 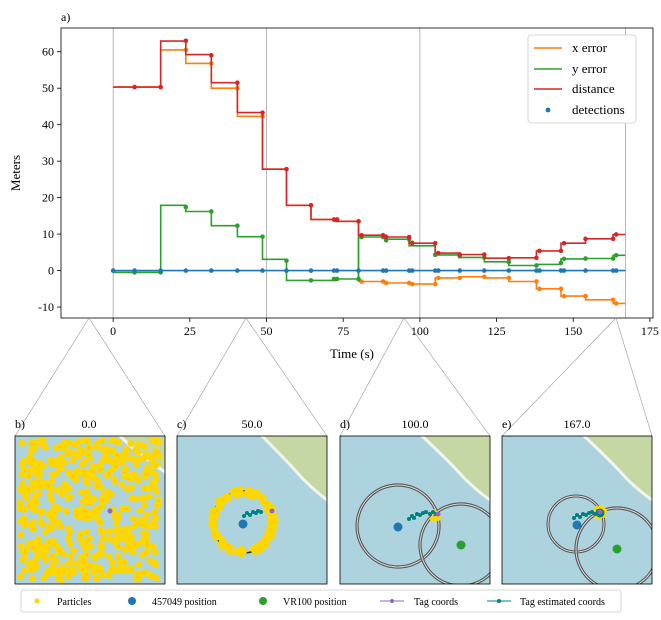 I want to click on panel-d-title: 100.0, so click(x=415, y=424).